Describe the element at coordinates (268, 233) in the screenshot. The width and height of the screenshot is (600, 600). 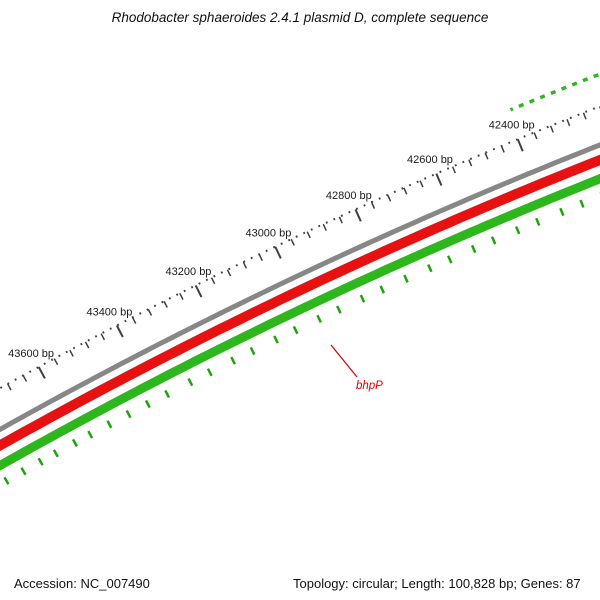
I see `ruler-tick-label: 43000 bp` at that location.